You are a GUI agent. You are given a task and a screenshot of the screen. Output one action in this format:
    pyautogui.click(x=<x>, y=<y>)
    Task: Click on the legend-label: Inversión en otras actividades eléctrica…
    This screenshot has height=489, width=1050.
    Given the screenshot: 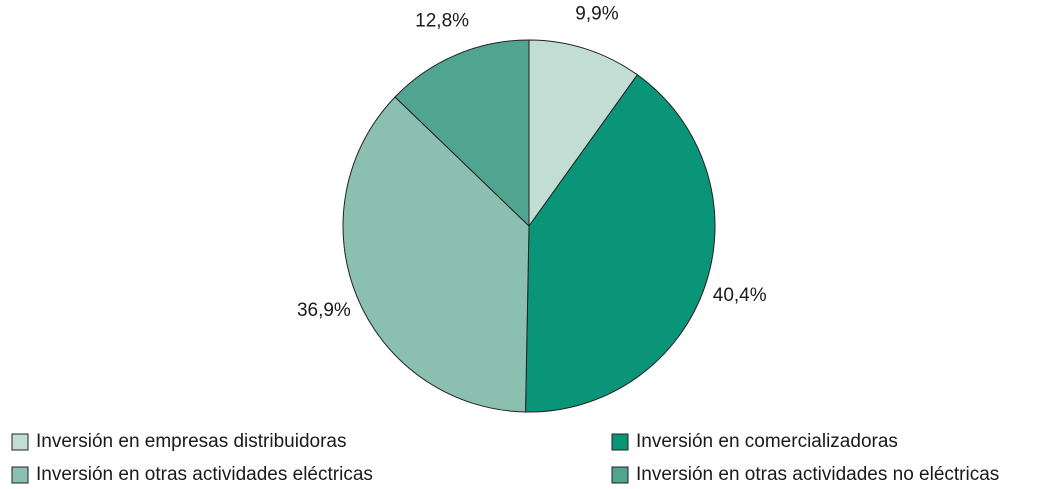 What is the action you would take?
    pyautogui.click(x=204, y=474)
    